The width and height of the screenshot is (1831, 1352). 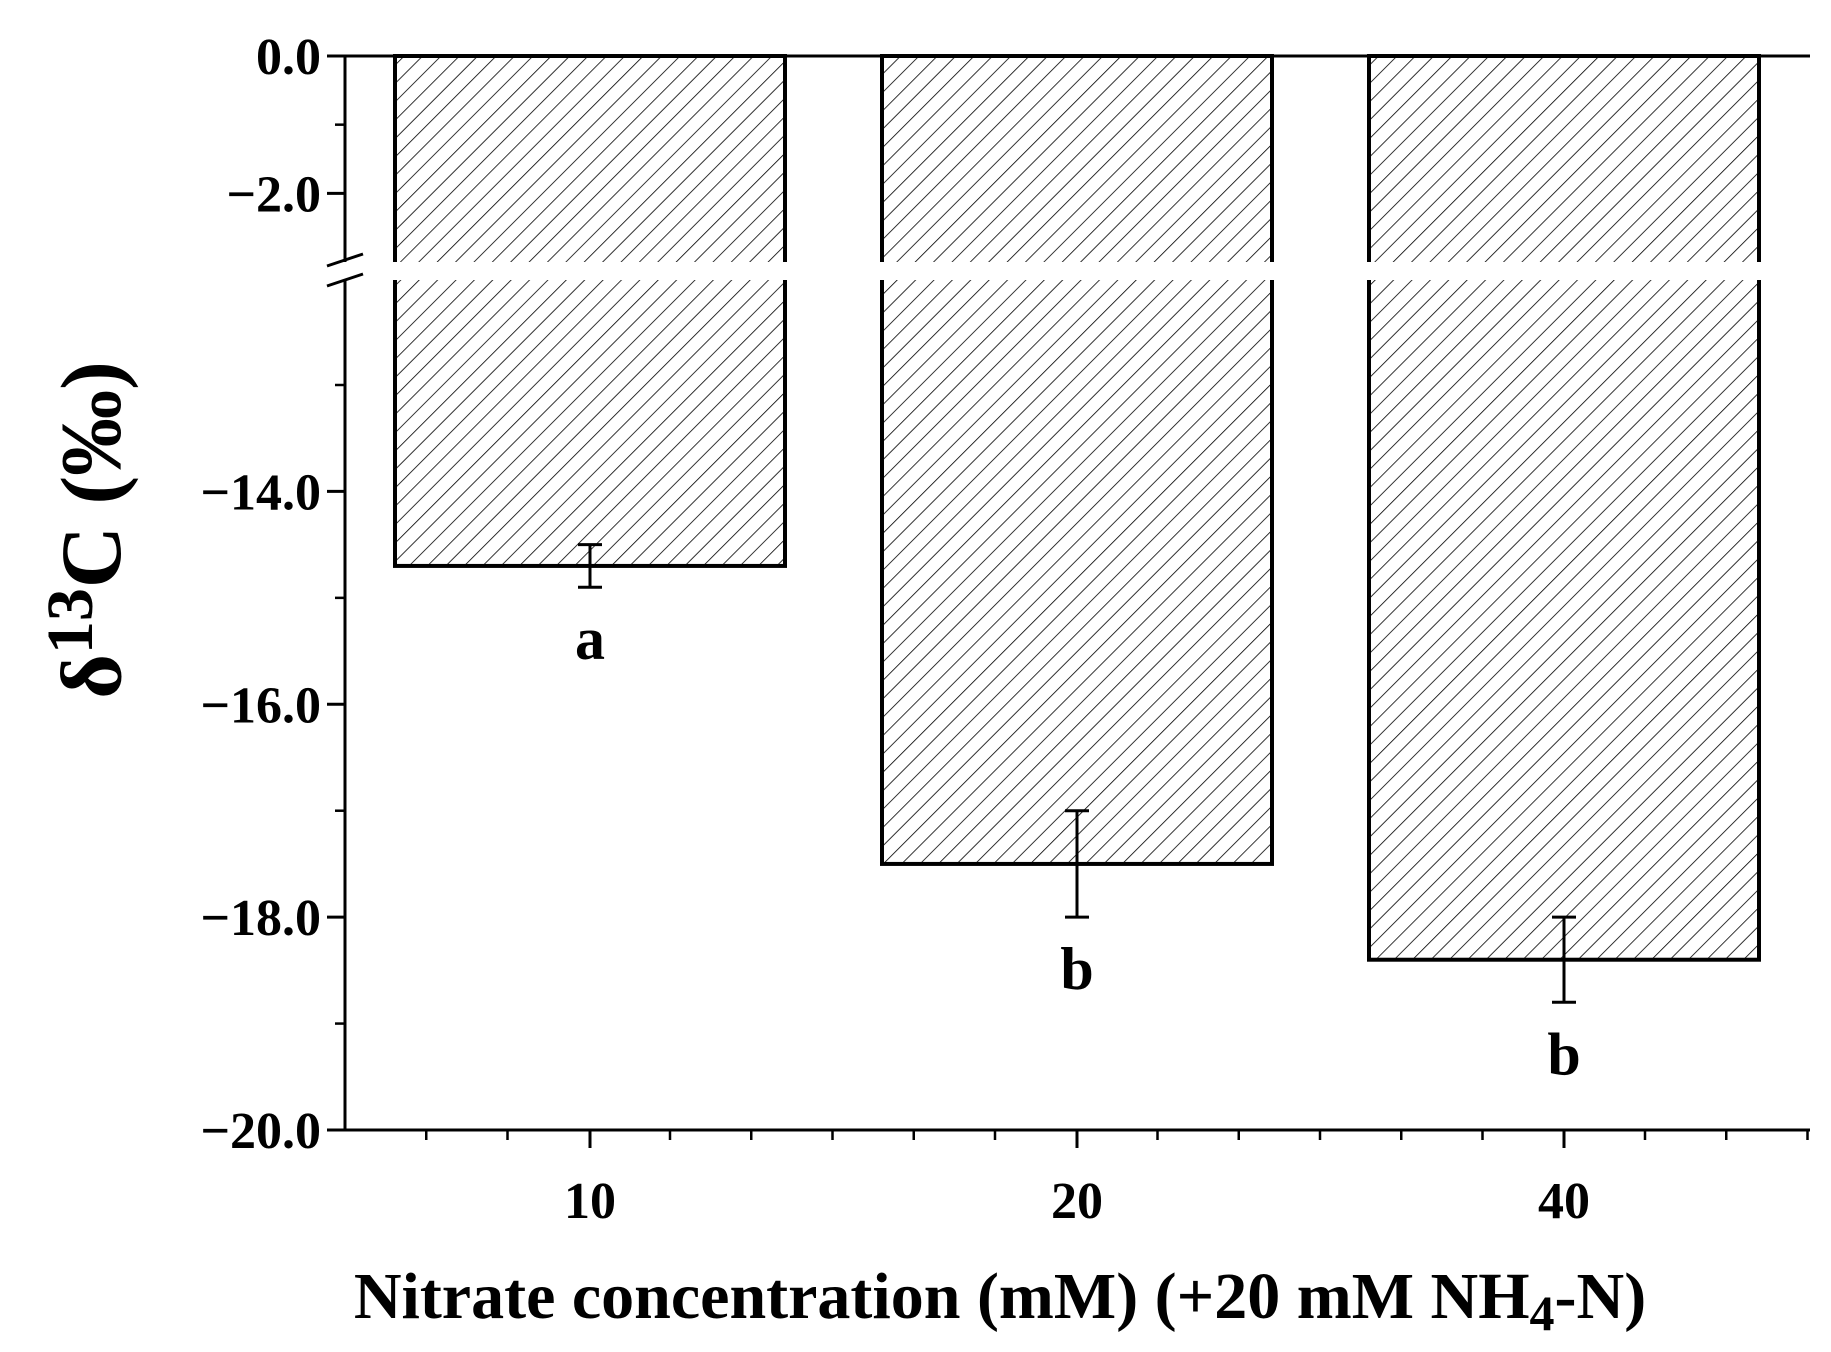 What do you see at coordinates (260, 1131) in the screenshot?
I see `y-tick-label: −20.0` at bounding box center [260, 1131].